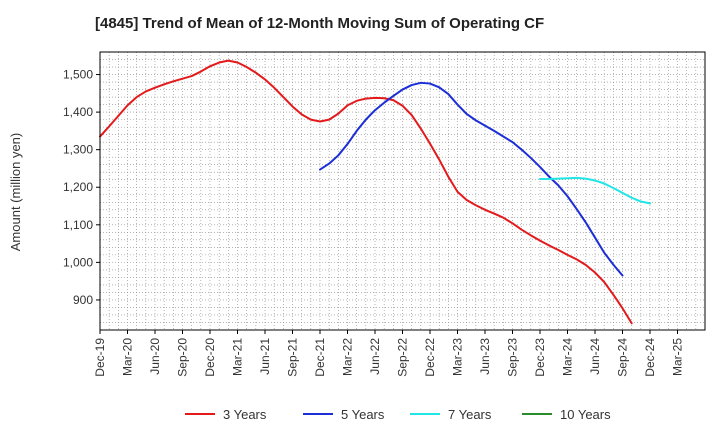  Describe the element at coordinates (128, 357) in the screenshot. I see `x-tick-label: Mar-20` at that location.